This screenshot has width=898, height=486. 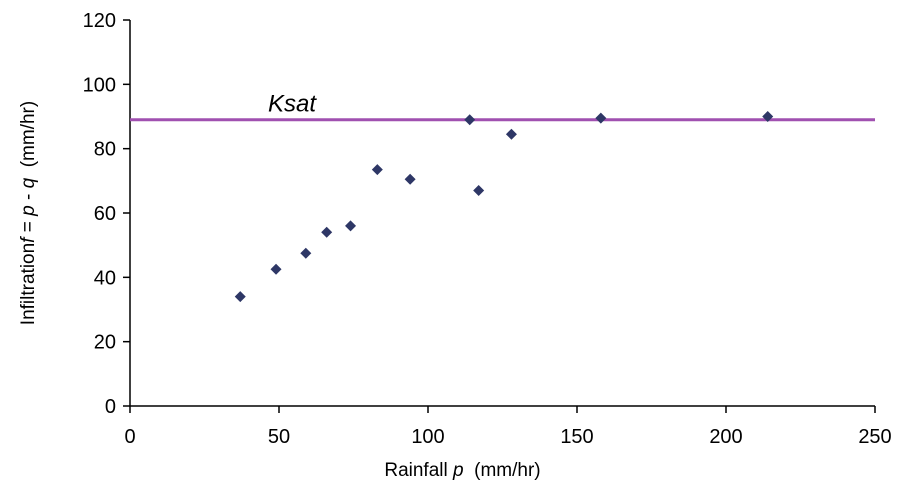 What do you see at coordinates (129, 437) in the screenshot?
I see `x-tick-label: 0` at bounding box center [129, 437].